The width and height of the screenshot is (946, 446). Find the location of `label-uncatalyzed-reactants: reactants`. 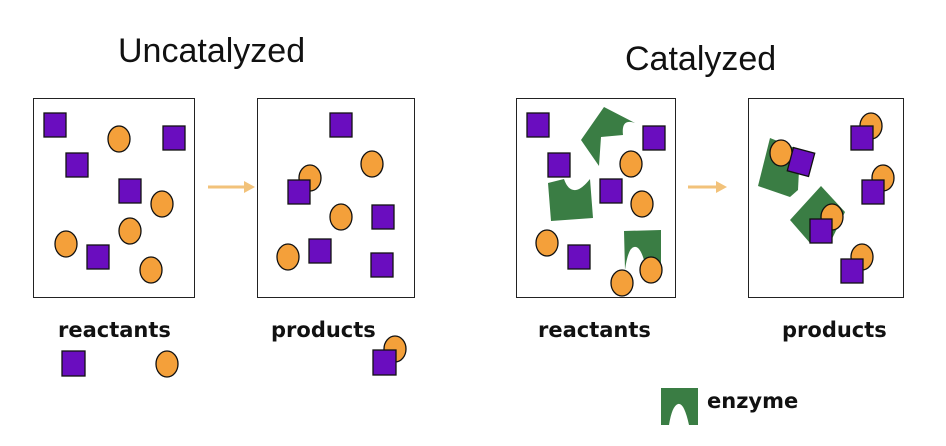

label-uncatalyzed-reactants: reactants is located at coordinates (114, 330).